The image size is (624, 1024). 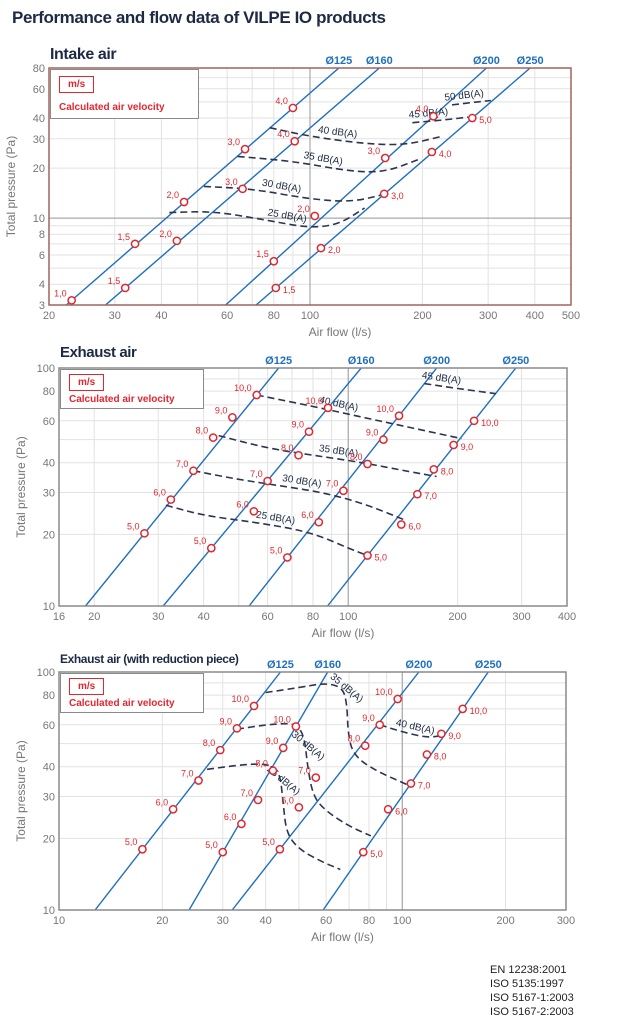 I want to click on x-tick-label: 16, so click(x=59, y=617).